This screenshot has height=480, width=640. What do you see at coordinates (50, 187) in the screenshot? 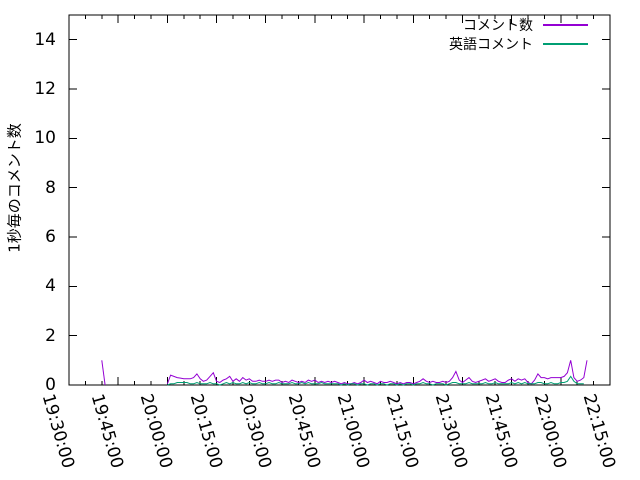
I see `y-tick-label: 8` at bounding box center [50, 187].